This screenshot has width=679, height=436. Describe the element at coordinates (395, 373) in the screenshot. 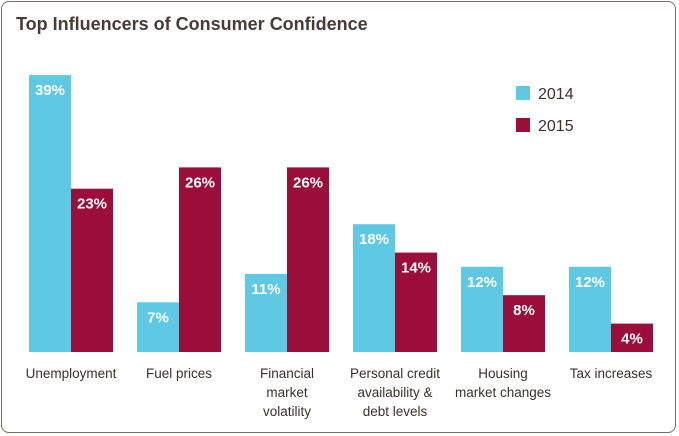

I see `category-label-line: Personal credit` at that location.